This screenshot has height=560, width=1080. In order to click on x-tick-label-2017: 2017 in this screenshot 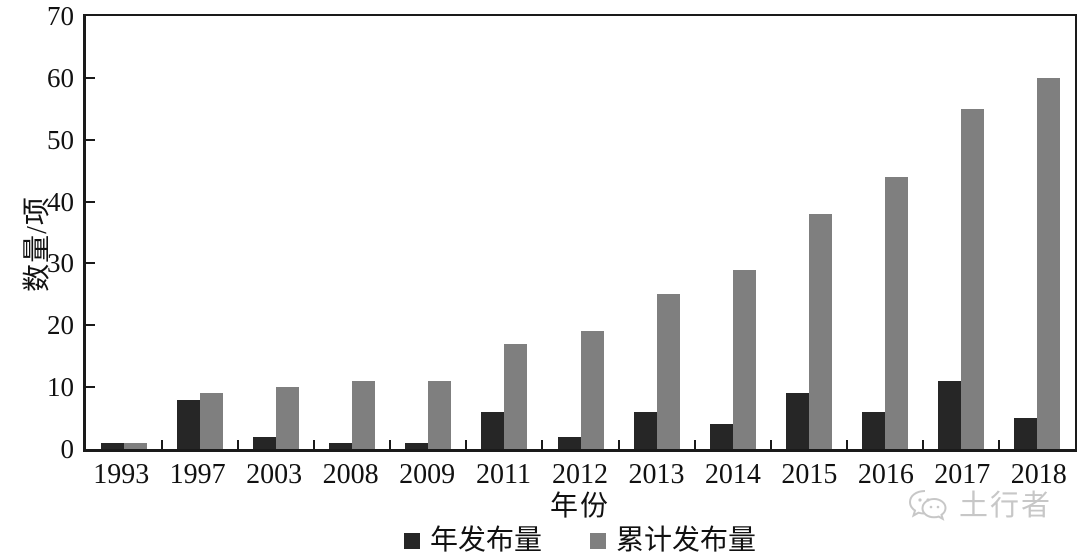, I will do `click(962, 474)`.